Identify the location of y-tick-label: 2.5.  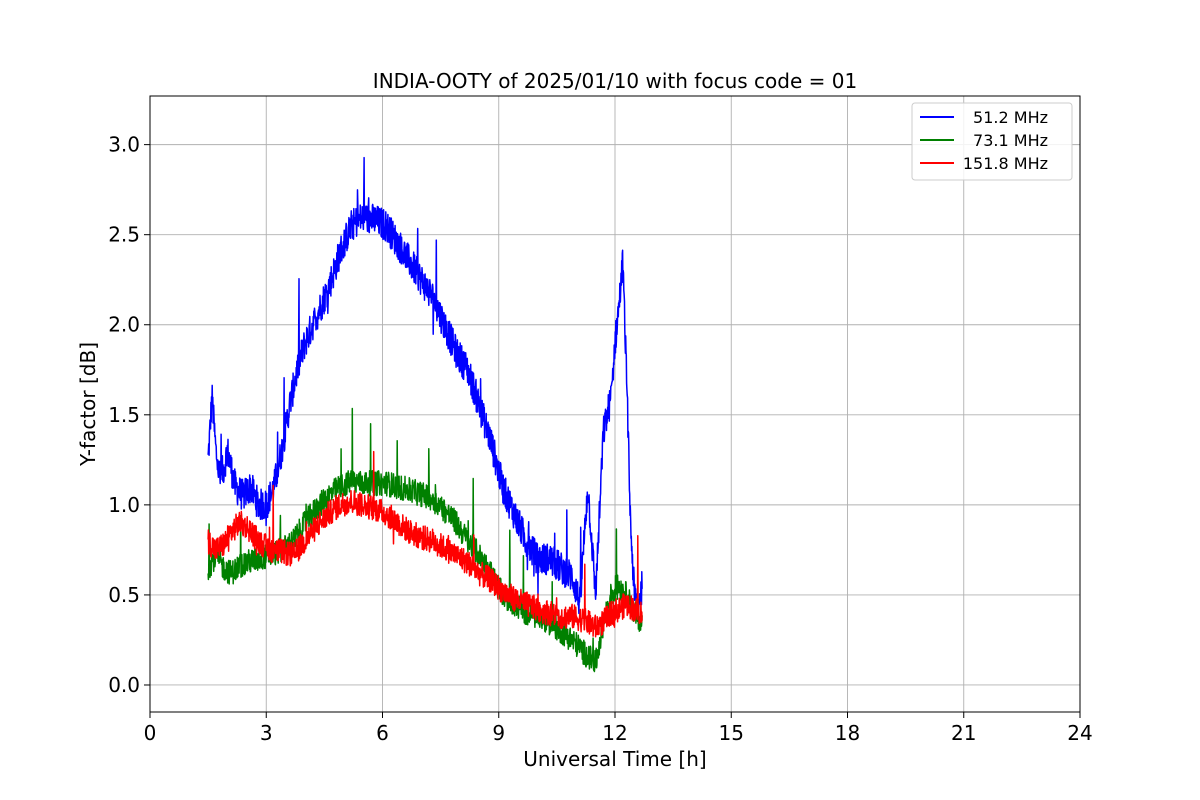
(124, 235).